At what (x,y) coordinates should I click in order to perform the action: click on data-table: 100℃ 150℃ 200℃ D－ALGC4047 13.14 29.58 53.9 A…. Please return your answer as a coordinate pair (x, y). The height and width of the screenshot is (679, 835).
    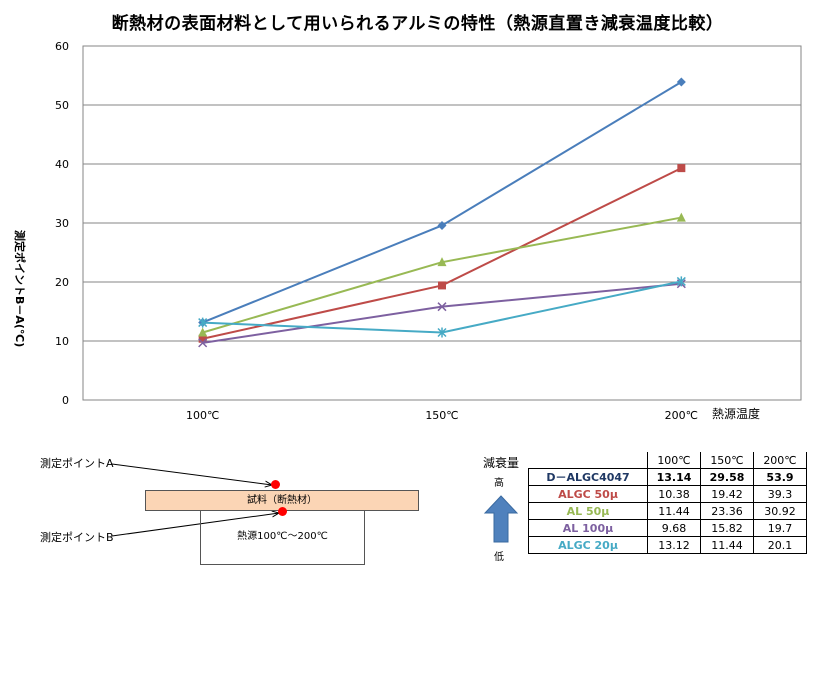
    Looking at the image, I should click on (667, 503).